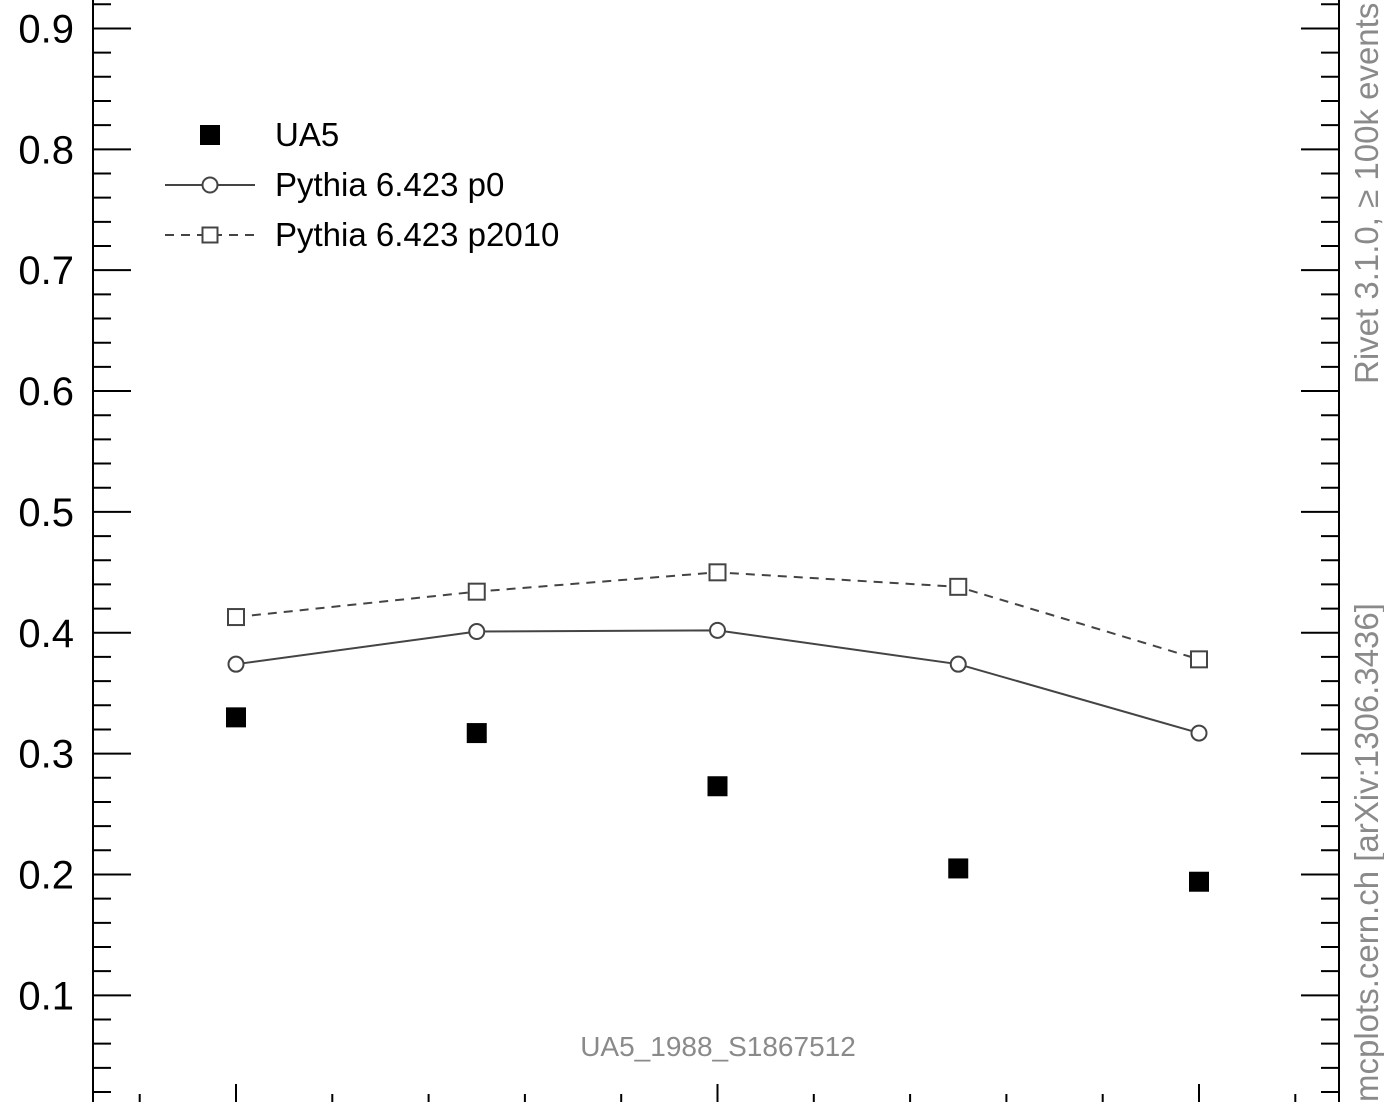 The width and height of the screenshot is (1384, 1102). I want to click on y-tick-label: 0.1, so click(46, 996).